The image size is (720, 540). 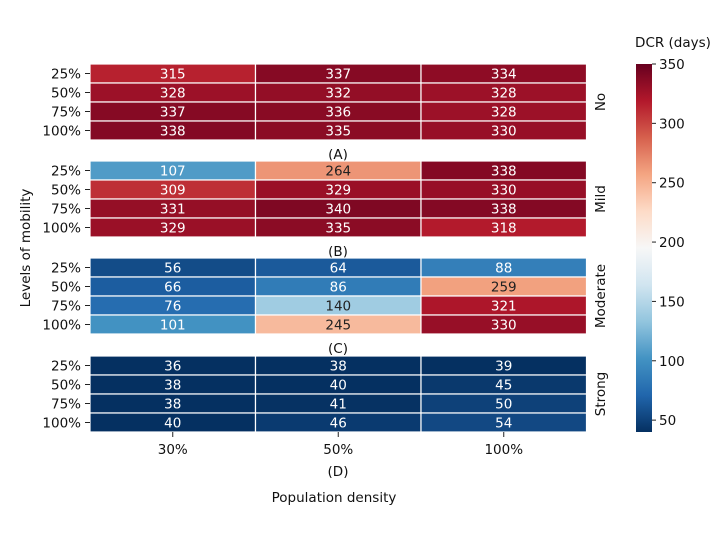 I want to click on x-tick-label: 50%, so click(x=338, y=450).